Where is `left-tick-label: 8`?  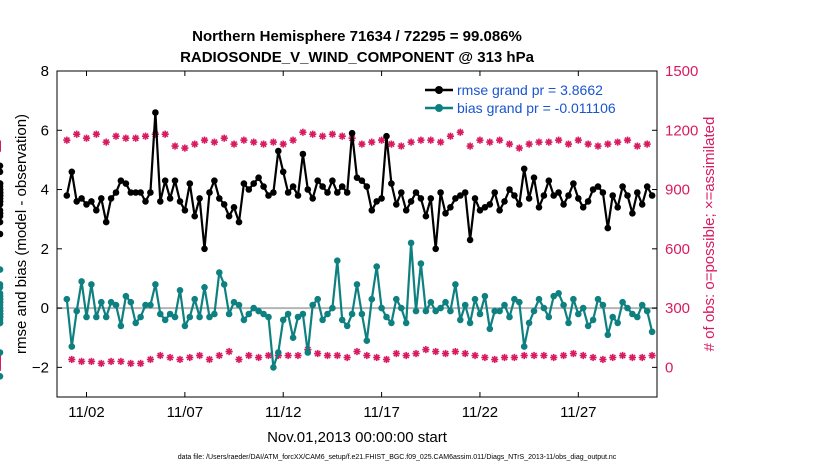
left-tick-label: 8 is located at coordinates (45, 71).